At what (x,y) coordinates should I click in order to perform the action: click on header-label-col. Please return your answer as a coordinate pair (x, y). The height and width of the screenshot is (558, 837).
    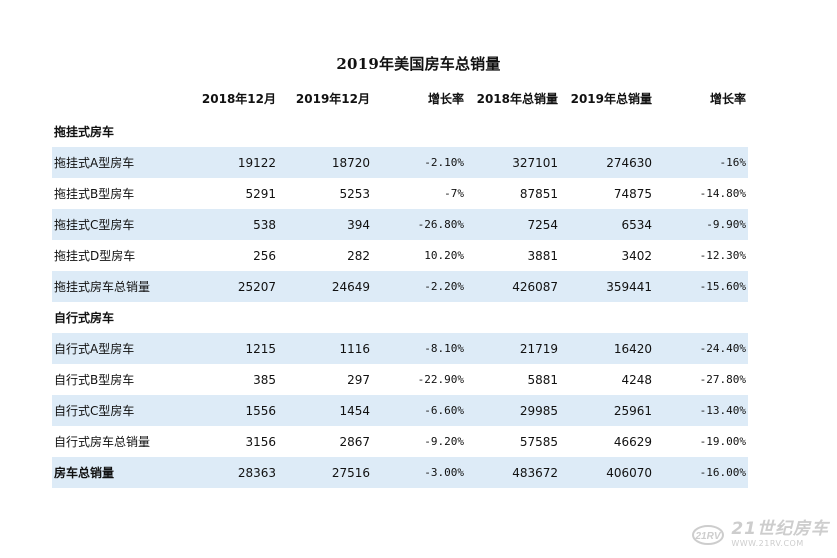
    Looking at the image, I should click on (118, 98).